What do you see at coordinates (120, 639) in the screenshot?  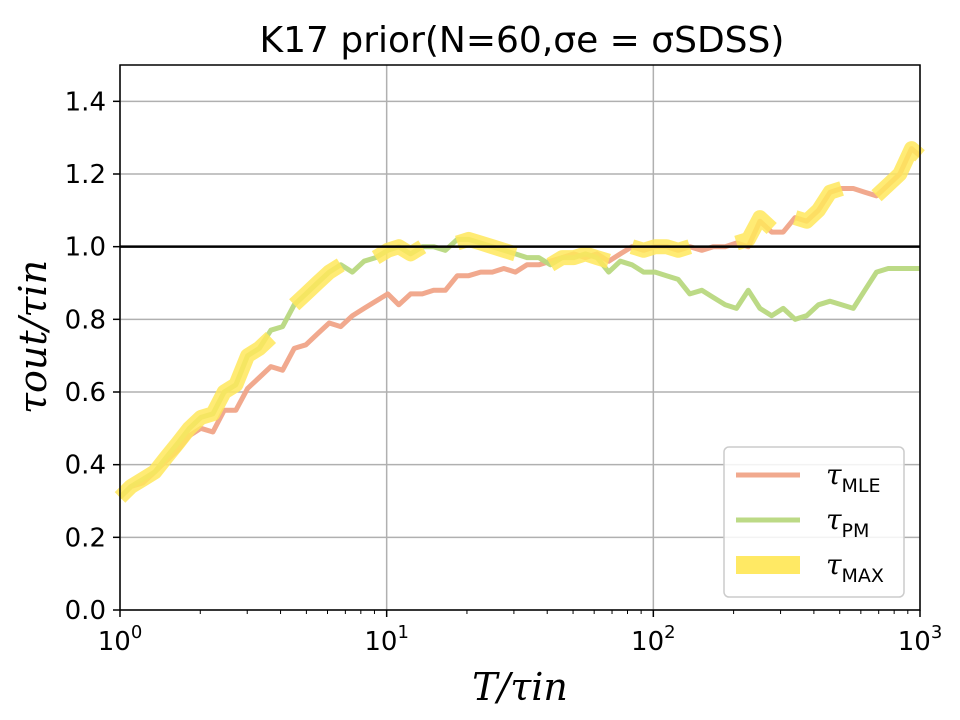 I see `x-tick-label: 10⁰` at bounding box center [120, 639].